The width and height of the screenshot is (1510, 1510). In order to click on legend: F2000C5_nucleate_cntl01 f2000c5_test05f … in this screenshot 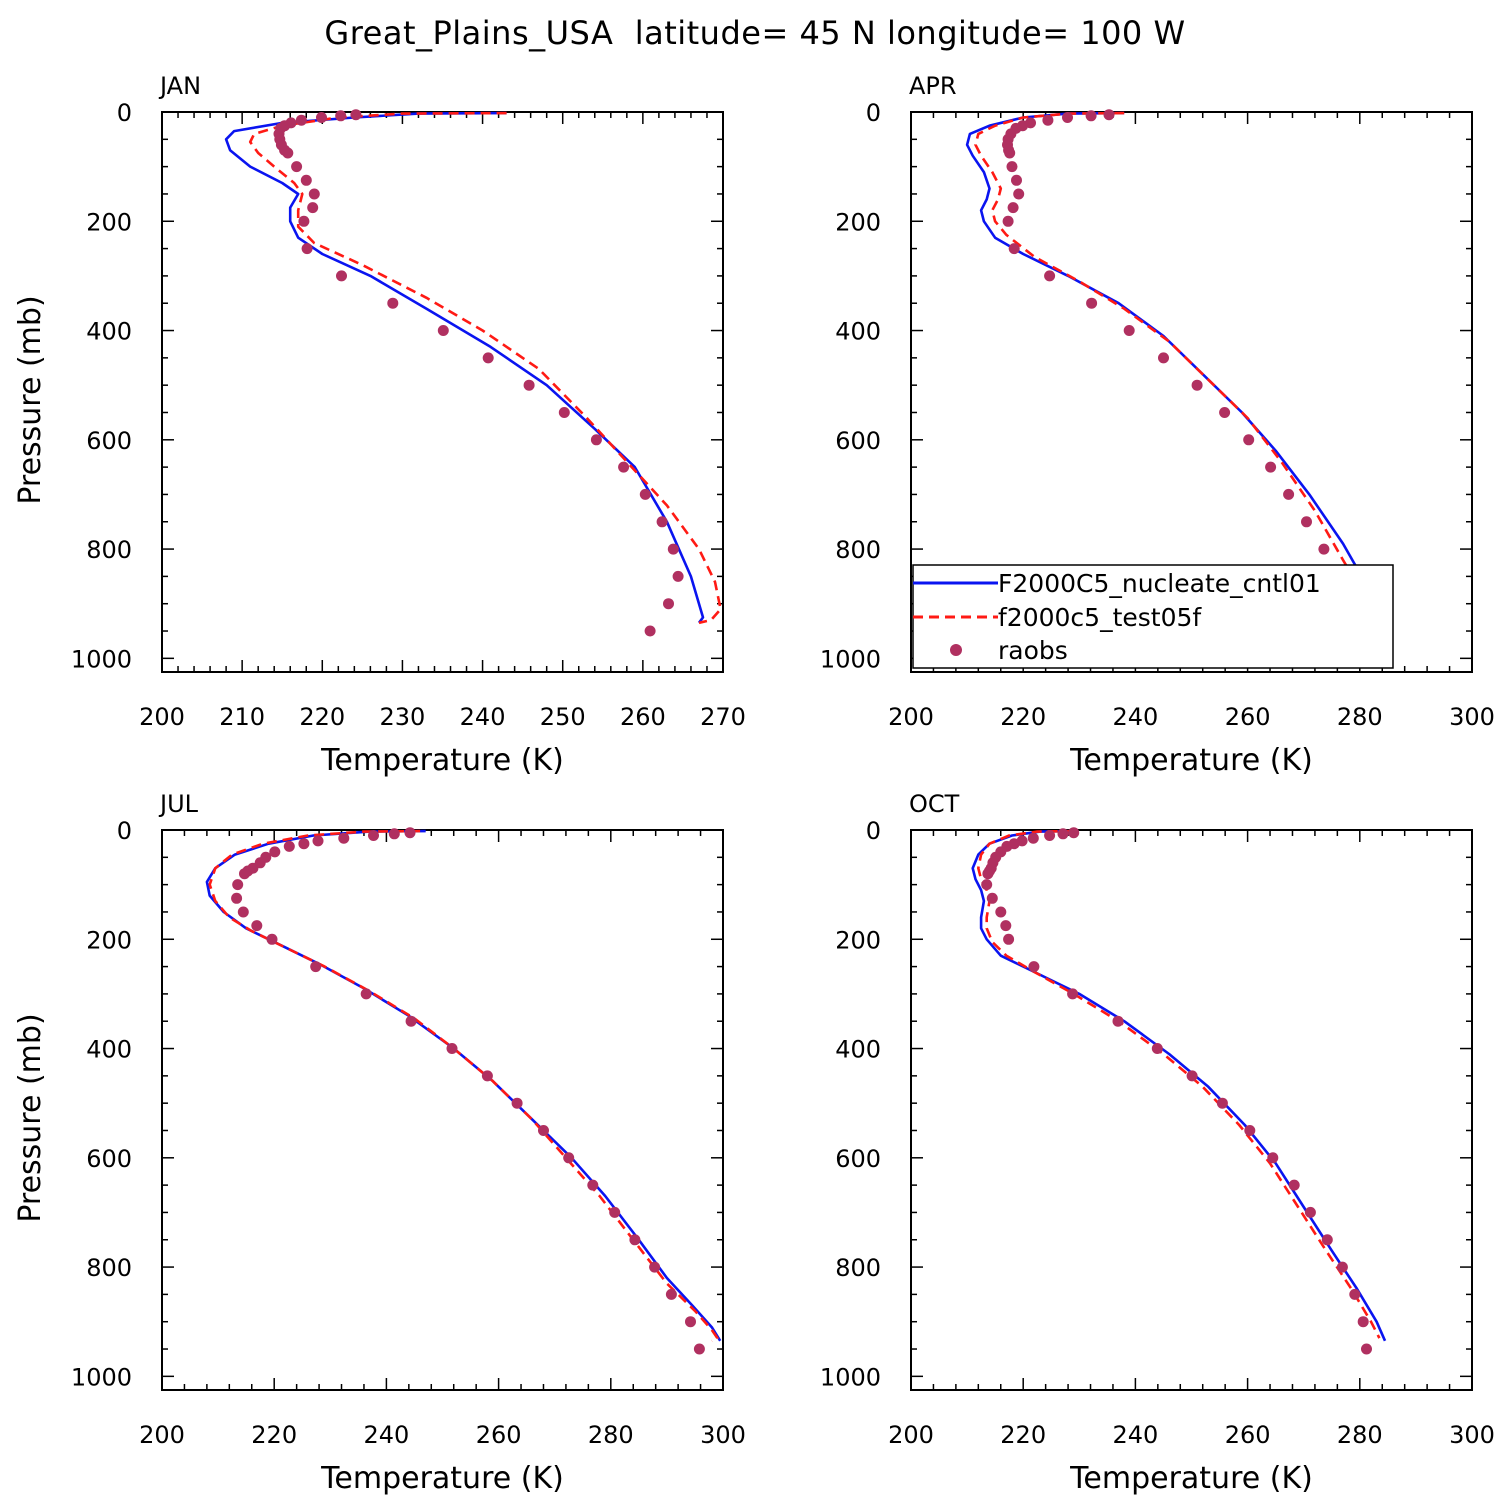, I will do `click(1153, 616)`.